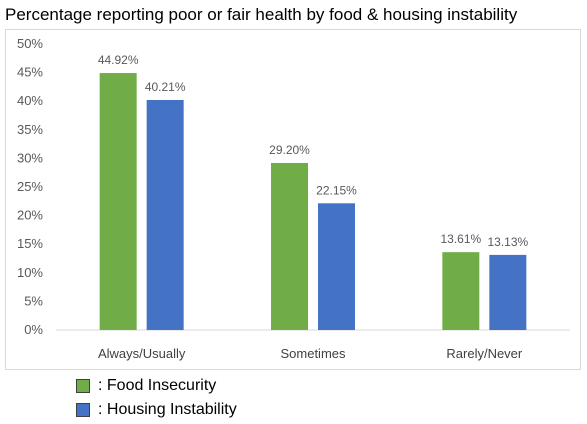  Describe the element at coordinates (30, 129) in the screenshot. I see `y-tick-label: 35%` at that location.